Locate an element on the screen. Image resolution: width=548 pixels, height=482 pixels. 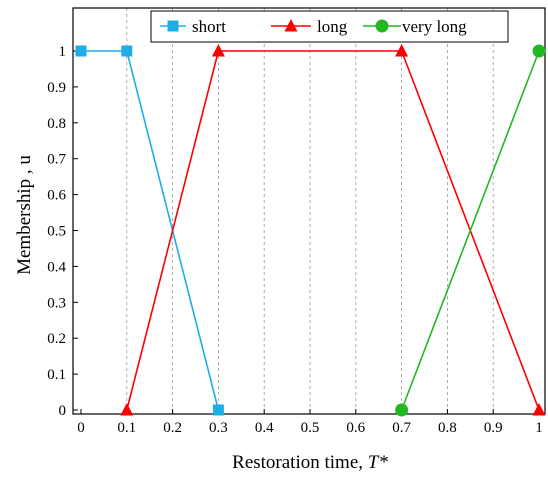
x-tick-label: 0.8 is located at coordinates (447, 428).